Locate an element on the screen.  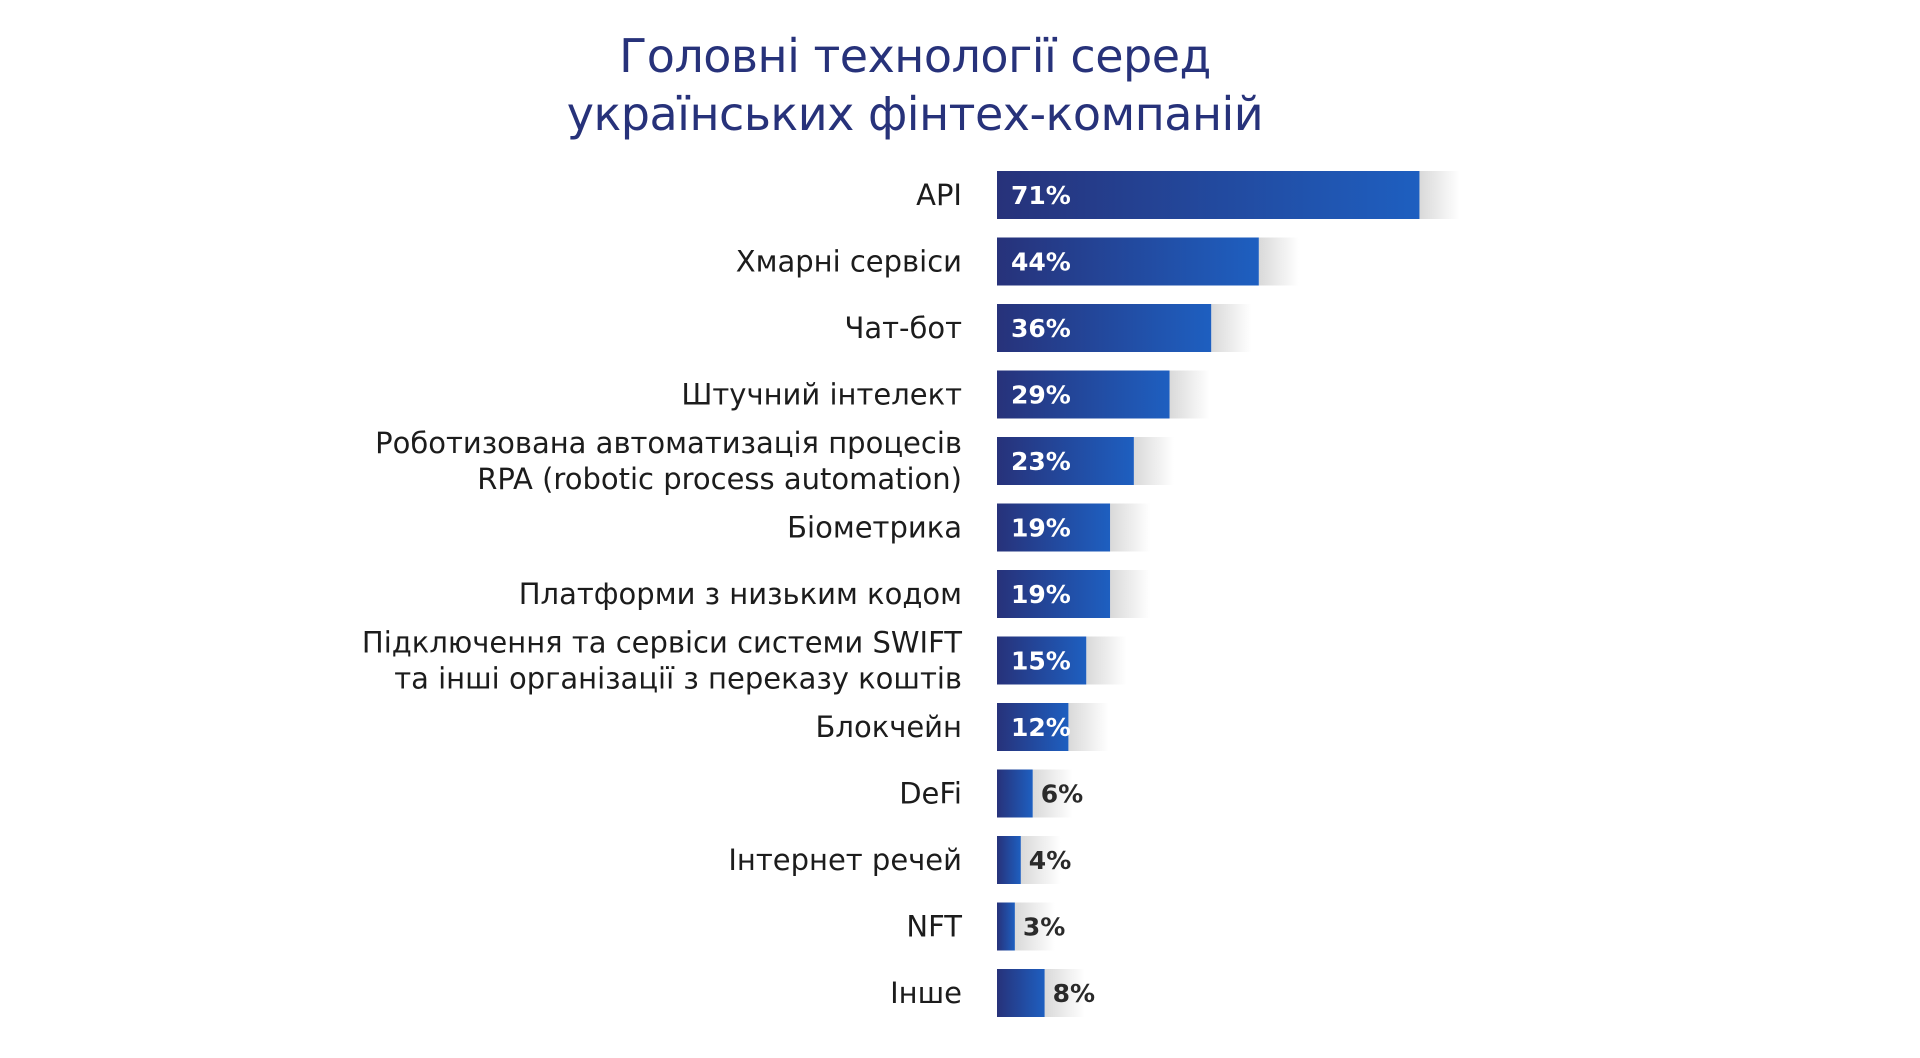
category-label: Роботизована автоматизація процесів is located at coordinates (668, 443).